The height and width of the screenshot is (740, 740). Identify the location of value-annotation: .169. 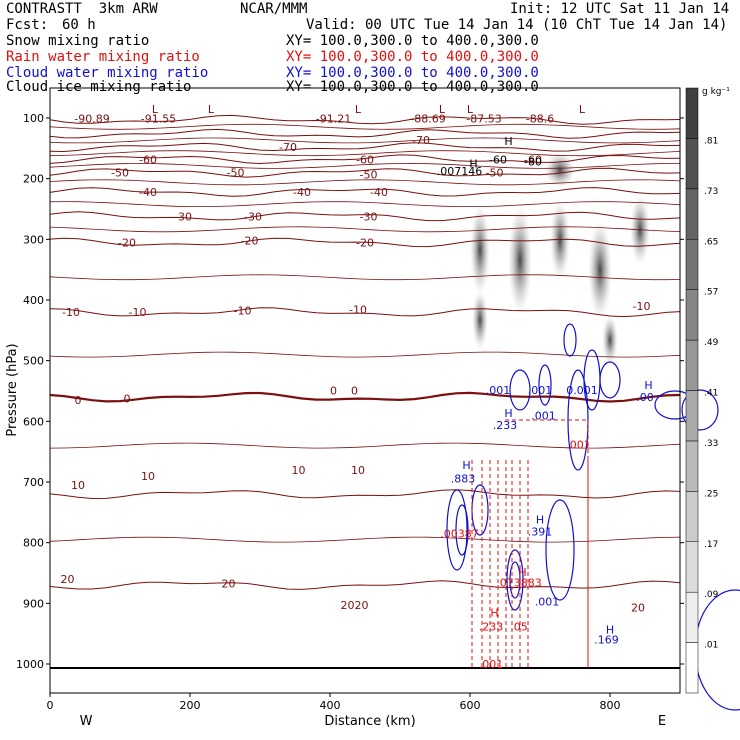
(606, 640).